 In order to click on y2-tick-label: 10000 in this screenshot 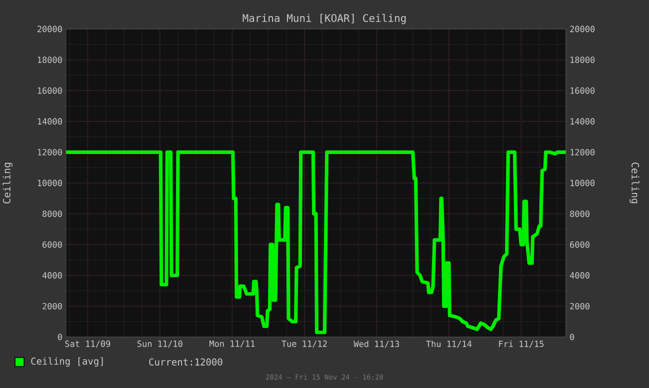, I will do `click(582, 183)`.